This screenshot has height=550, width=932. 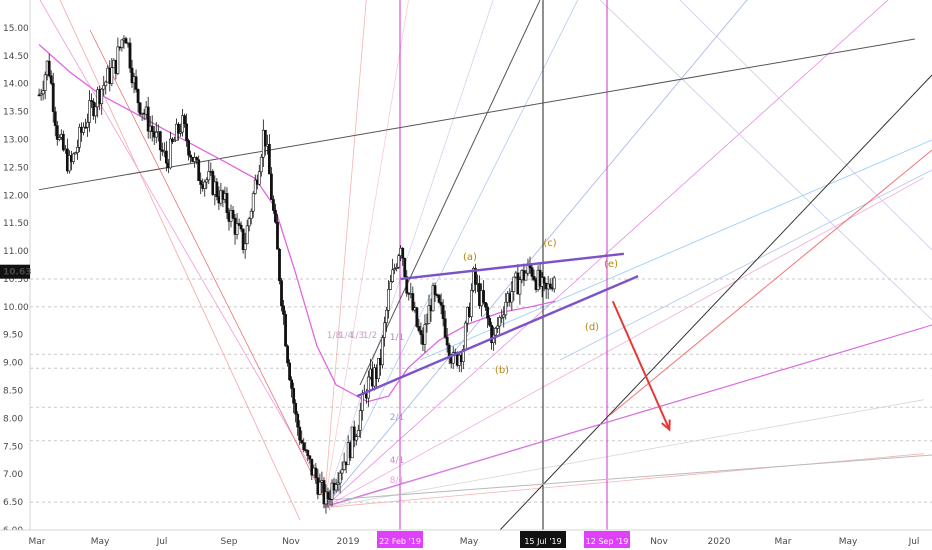 I want to click on y-tick-label: 6.50, so click(x=13, y=503).